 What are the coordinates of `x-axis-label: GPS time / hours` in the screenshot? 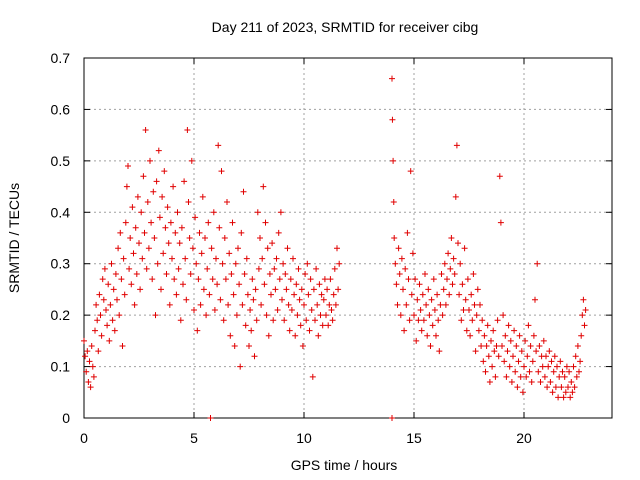 It's located at (344, 465).